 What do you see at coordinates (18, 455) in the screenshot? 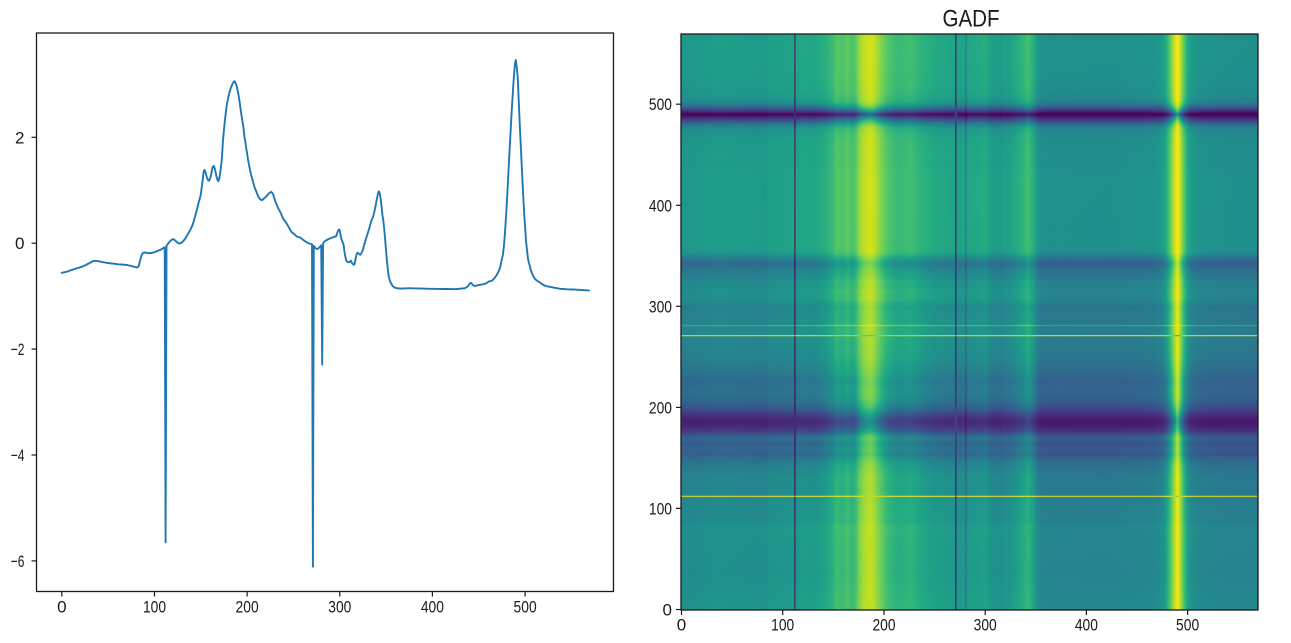
I see `svg-text: −4` at bounding box center [18, 455].